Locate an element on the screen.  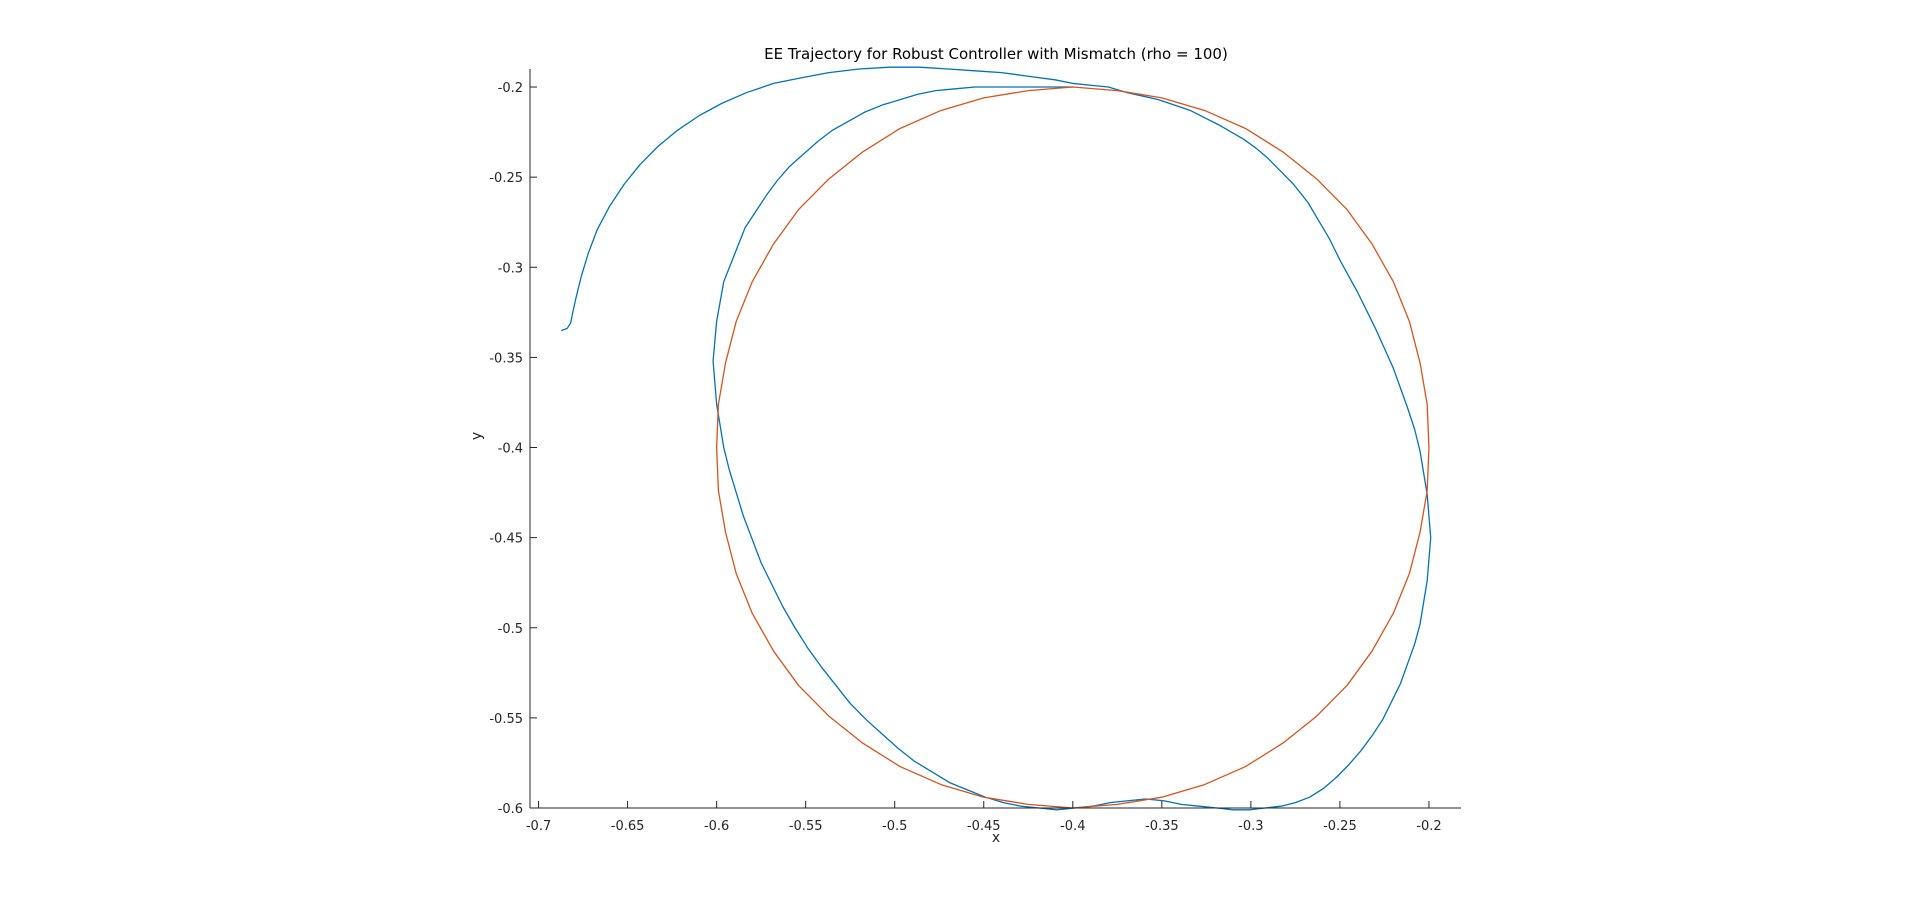
x-tick-label: -0.6 is located at coordinates (716, 826).